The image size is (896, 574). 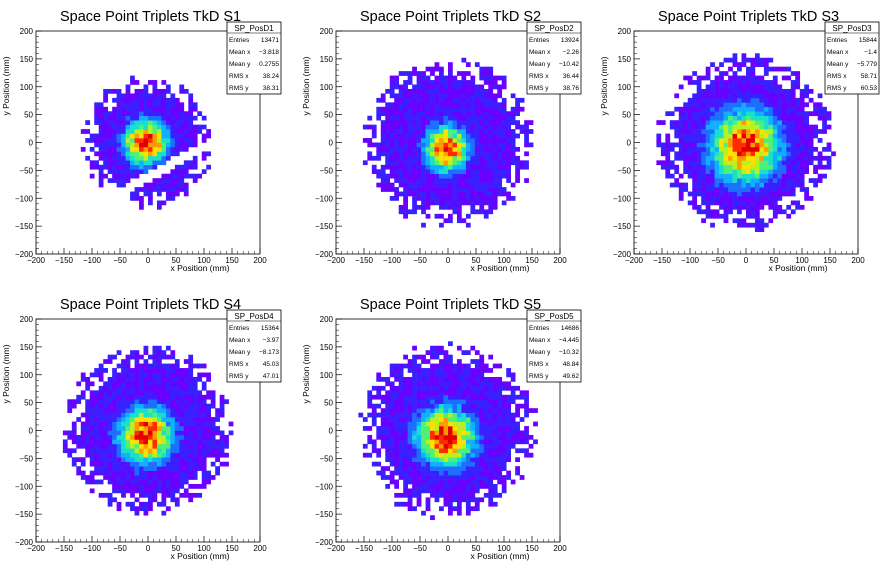 I want to click on x-tick-label: 0, so click(x=746, y=260).